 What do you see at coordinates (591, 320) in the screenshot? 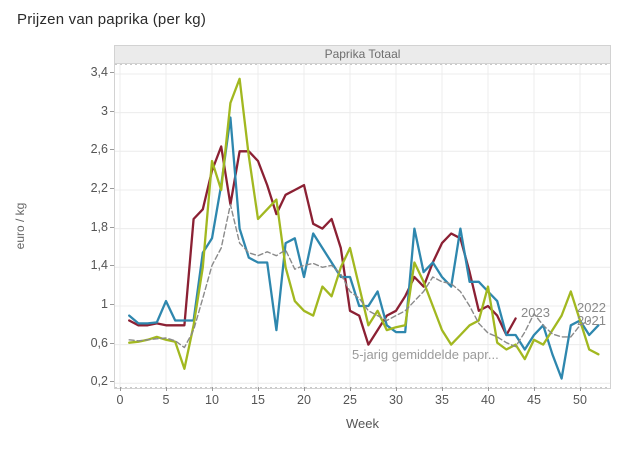
I see `end-label-2021: 2021` at bounding box center [591, 320].